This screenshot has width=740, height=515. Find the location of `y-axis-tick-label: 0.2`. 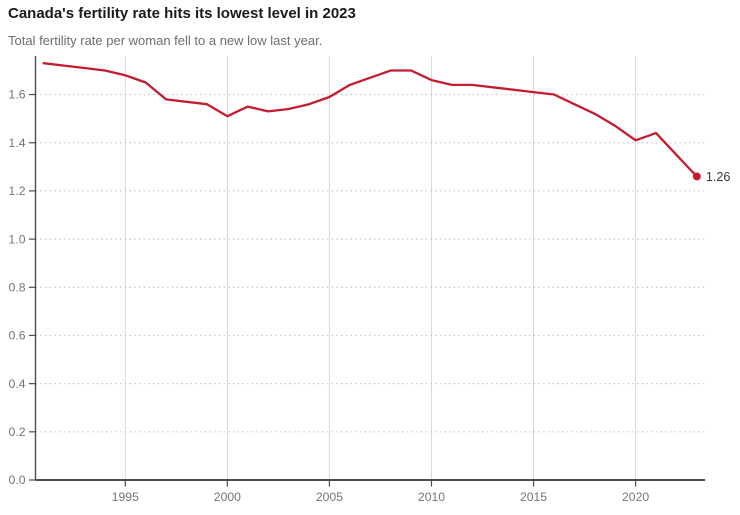

y-axis-tick-label: 0.2 is located at coordinates (17, 432).